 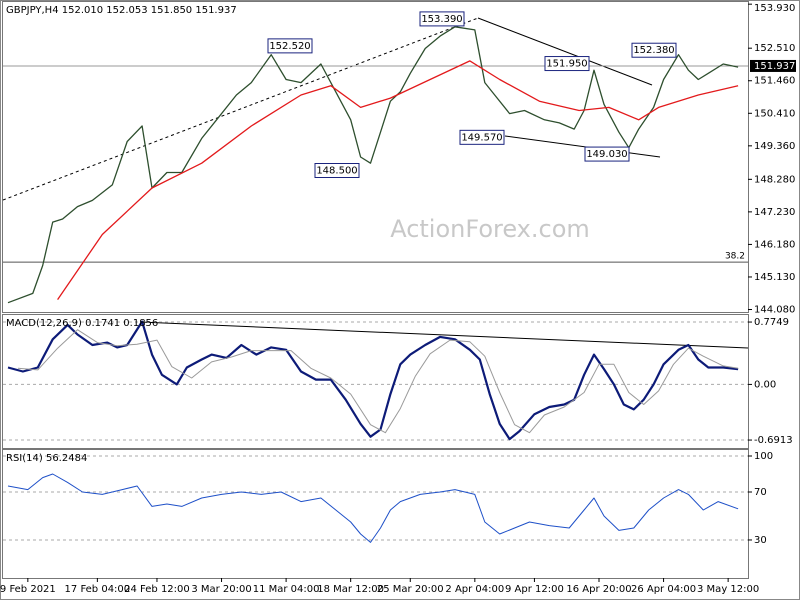 I want to click on x-tick-label: 18 Mar 12:00, so click(x=350, y=589).